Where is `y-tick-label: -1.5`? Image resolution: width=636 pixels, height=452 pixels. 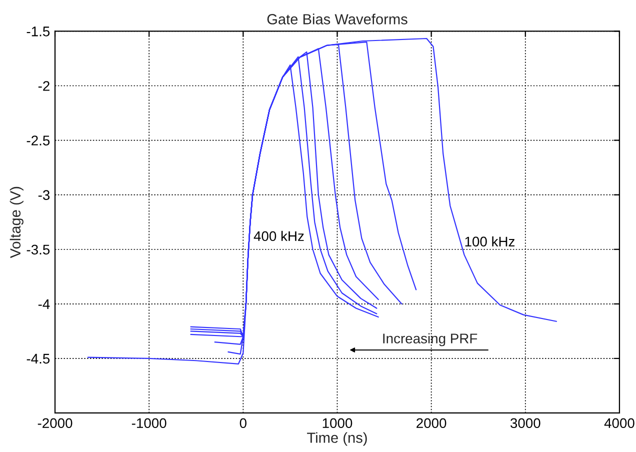
y-tick-label: -1.5 is located at coordinates (38, 31).